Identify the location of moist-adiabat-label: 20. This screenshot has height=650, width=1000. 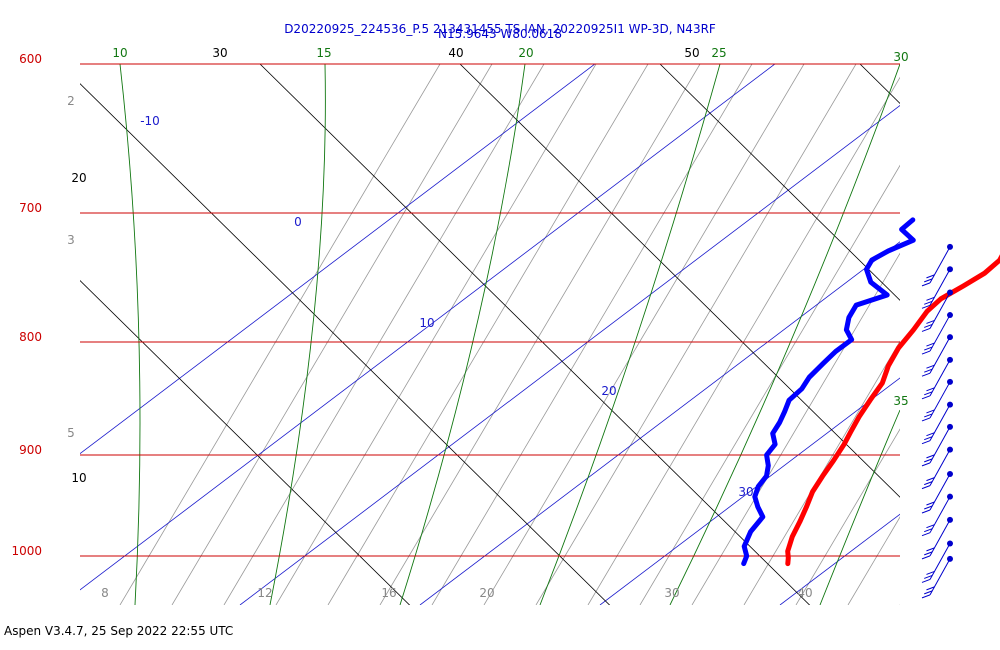
(525, 53).